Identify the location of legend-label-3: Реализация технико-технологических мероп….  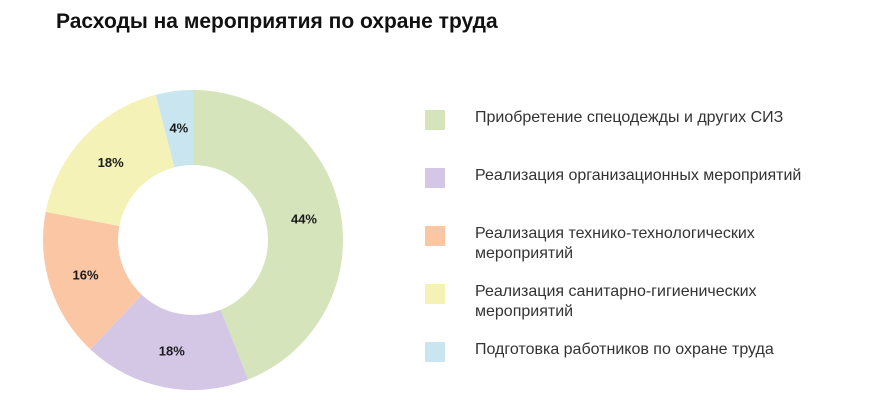
(615, 243).